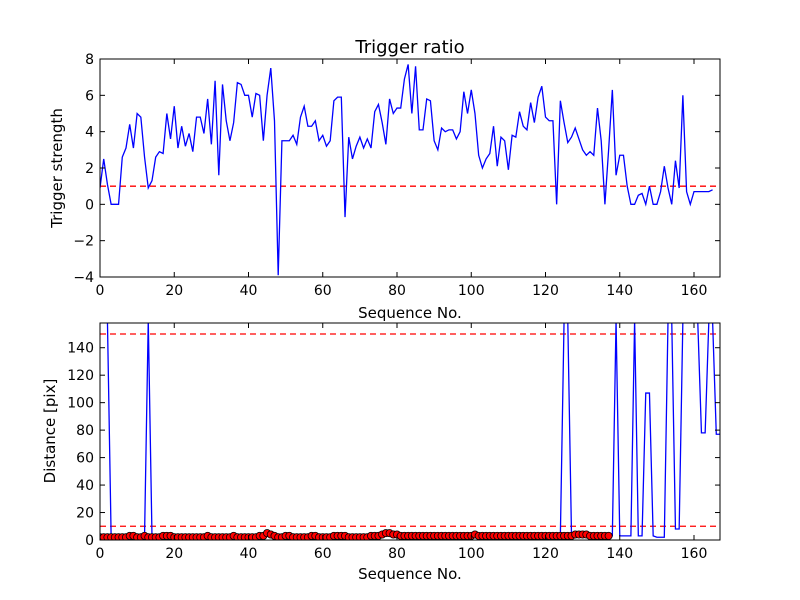  Describe the element at coordinates (608, 535) in the screenshot. I see `data-point` at that location.